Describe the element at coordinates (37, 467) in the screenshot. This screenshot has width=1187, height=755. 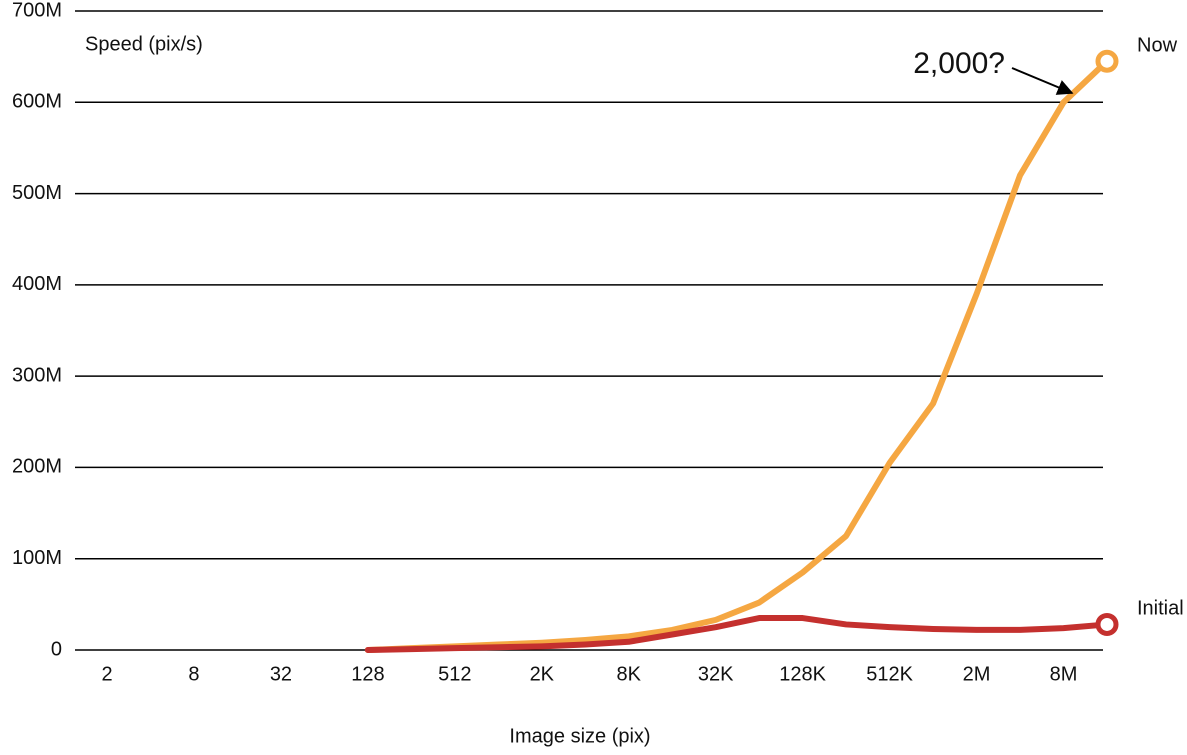
I see `y-tick-label: 200M` at that location.